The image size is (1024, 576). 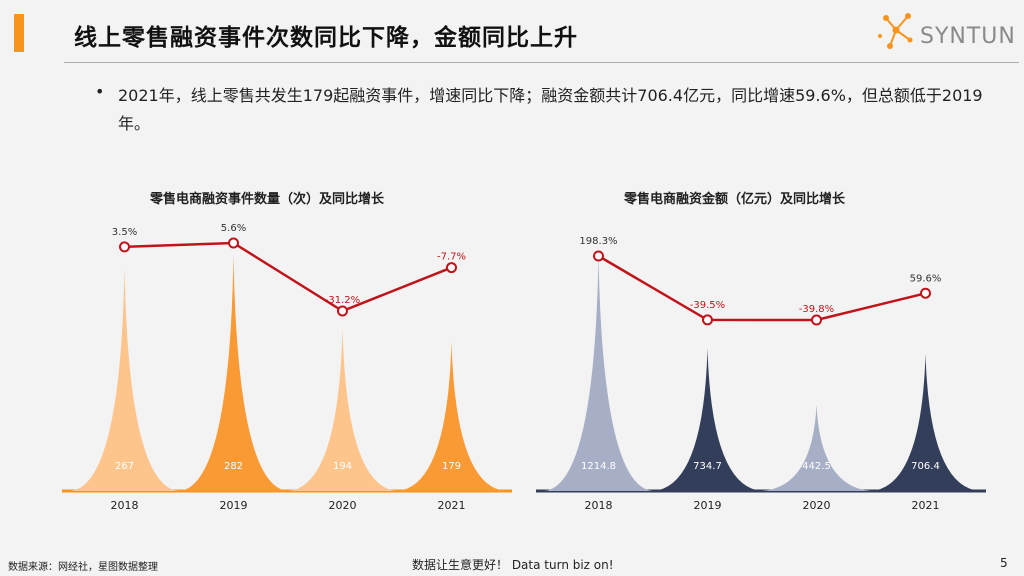 I want to click on page-title: 线上零售融资事件次数同比下降，金额同比上升, so click(x=326, y=38).